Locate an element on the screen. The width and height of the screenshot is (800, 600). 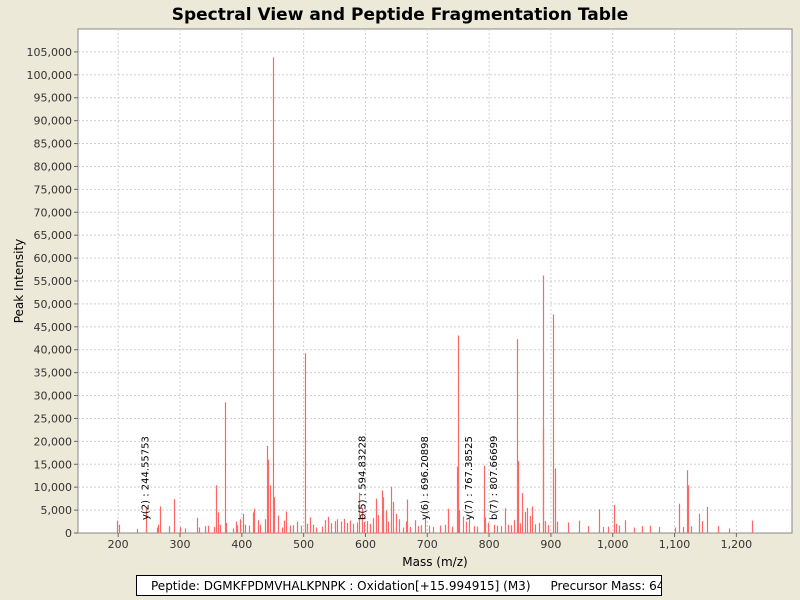
y-tick-label: 35,000 is located at coordinates (53, 373).